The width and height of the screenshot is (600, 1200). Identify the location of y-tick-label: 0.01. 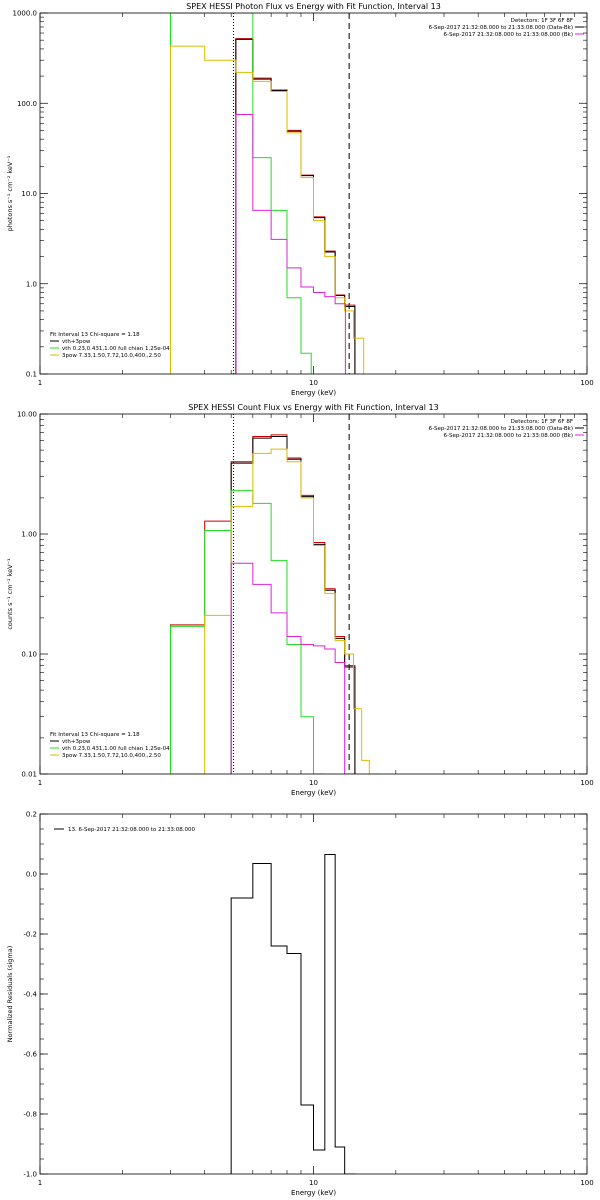
(29, 775).